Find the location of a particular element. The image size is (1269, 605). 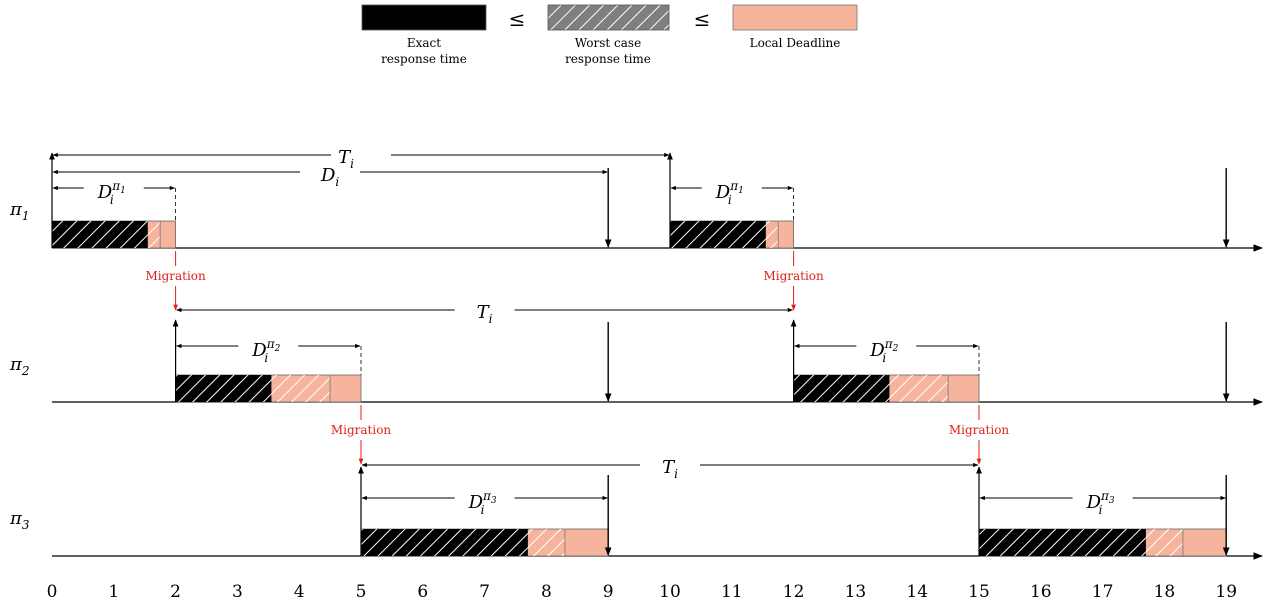

legend-exact-line2: response time is located at coordinates (424, 59).